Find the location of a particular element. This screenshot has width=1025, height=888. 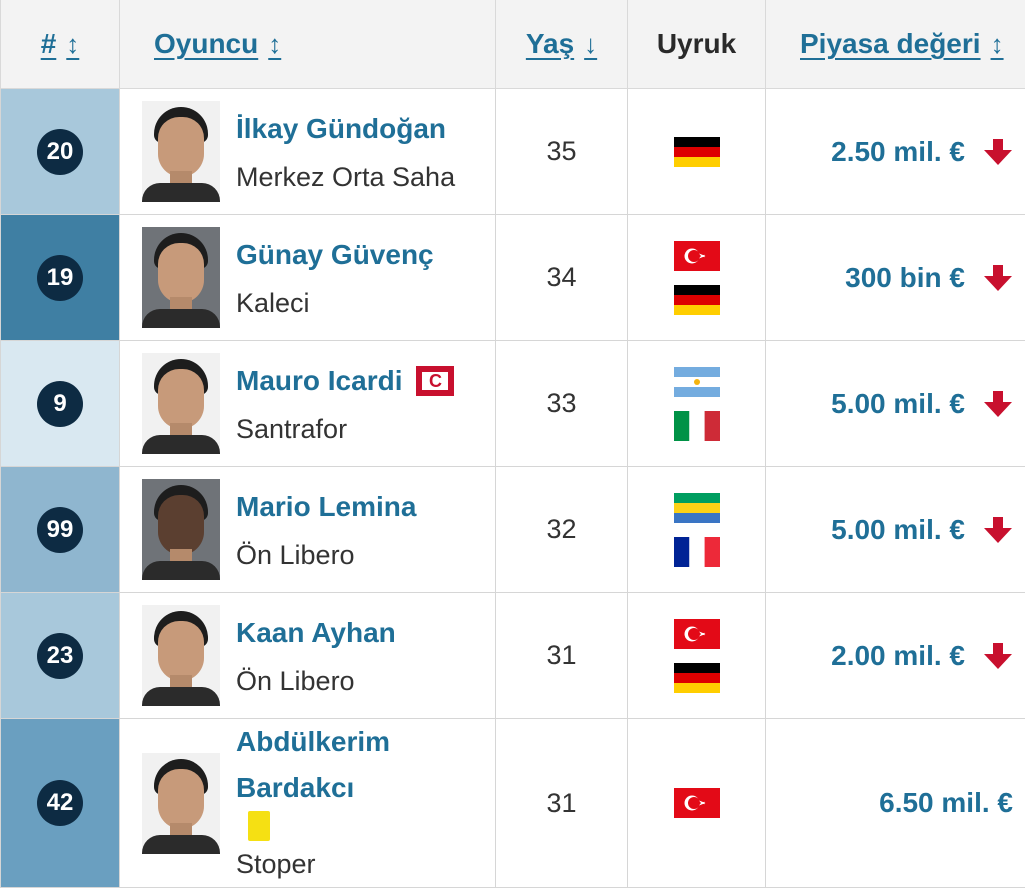

age-cell: 34 is located at coordinates (562, 278).